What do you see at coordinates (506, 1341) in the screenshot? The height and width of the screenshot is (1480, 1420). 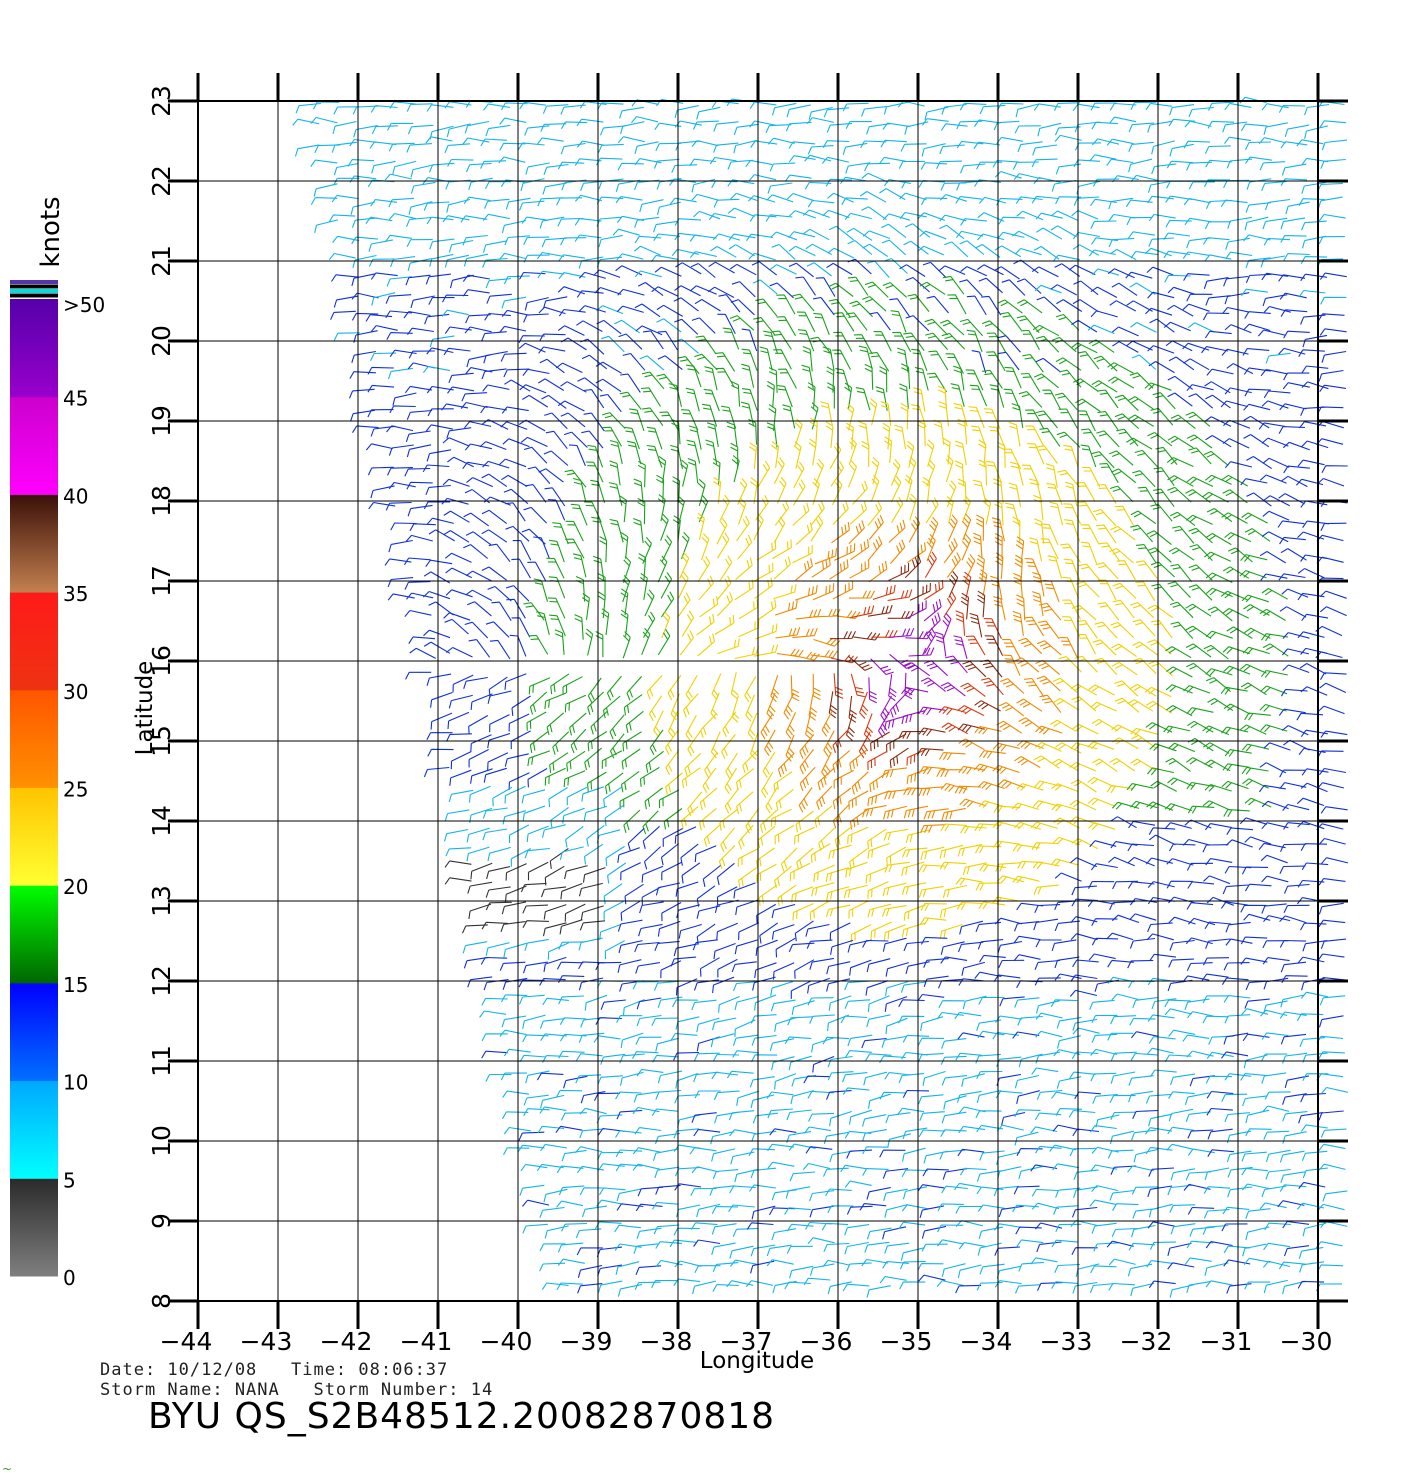 I see `lon-tick-label: −40` at bounding box center [506, 1341].